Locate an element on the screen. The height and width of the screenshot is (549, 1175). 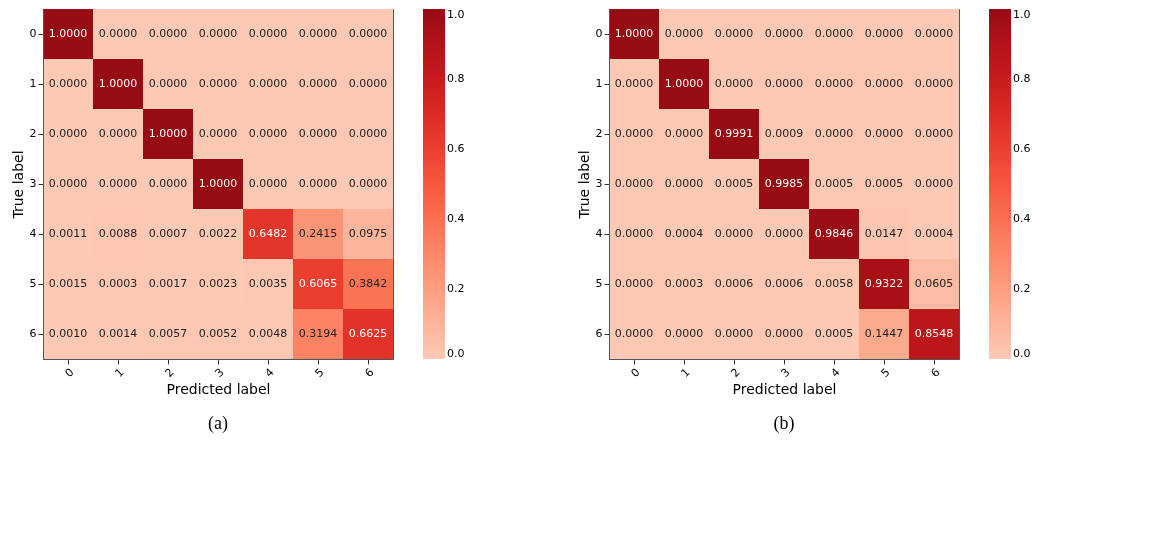
data-label: 0.0052 is located at coordinates (218, 333).